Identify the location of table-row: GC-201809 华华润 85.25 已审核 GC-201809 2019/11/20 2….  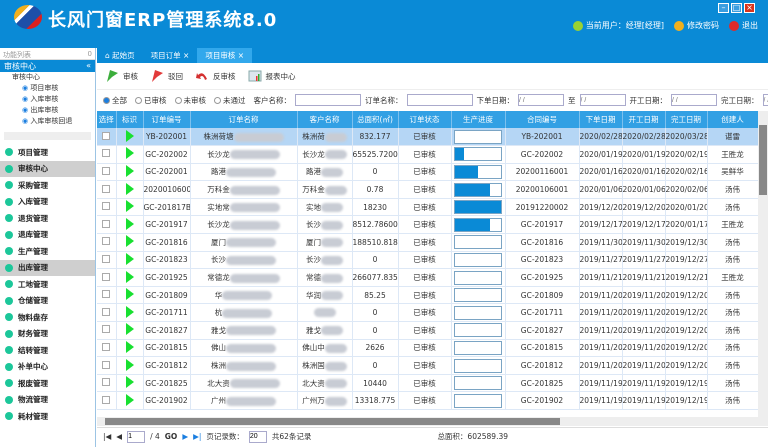
(427, 295).